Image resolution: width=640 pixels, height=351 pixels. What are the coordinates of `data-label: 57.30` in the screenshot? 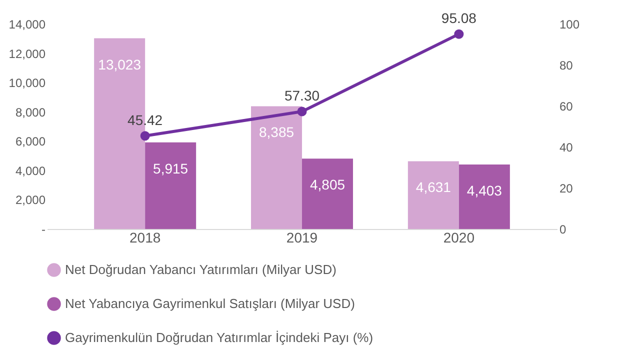 It's located at (302, 96).